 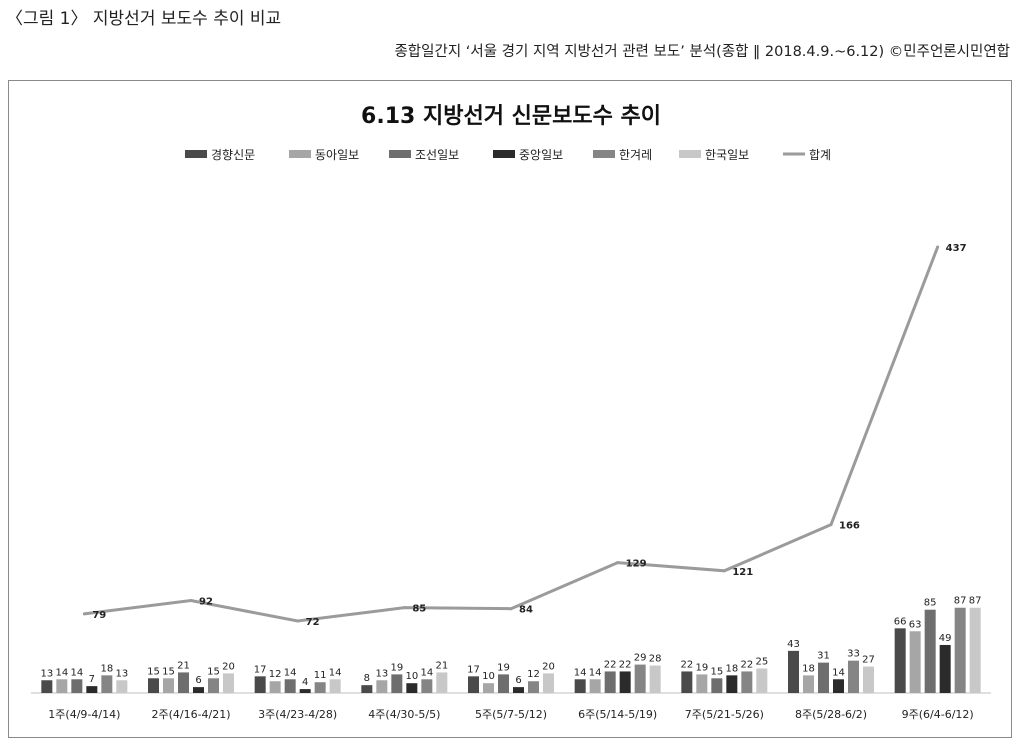 I want to click on bar-value-label: 43, so click(x=793, y=644).